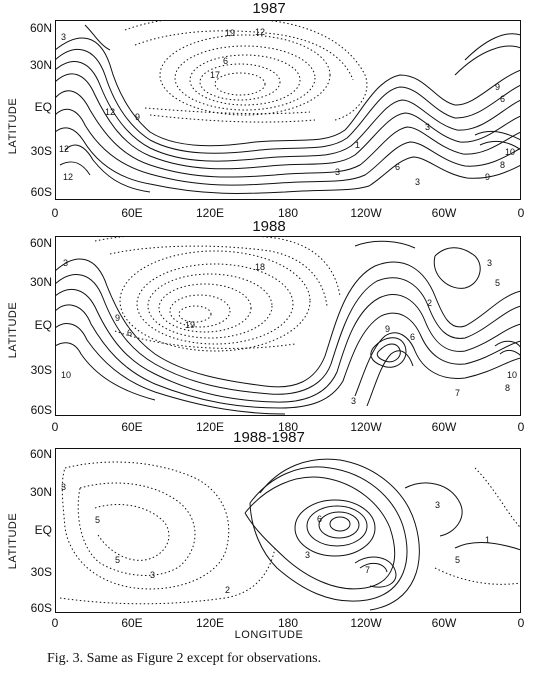  Describe the element at coordinates (269, 437) in the screenshot. I see `panel-title: 1988-1987` at that location.